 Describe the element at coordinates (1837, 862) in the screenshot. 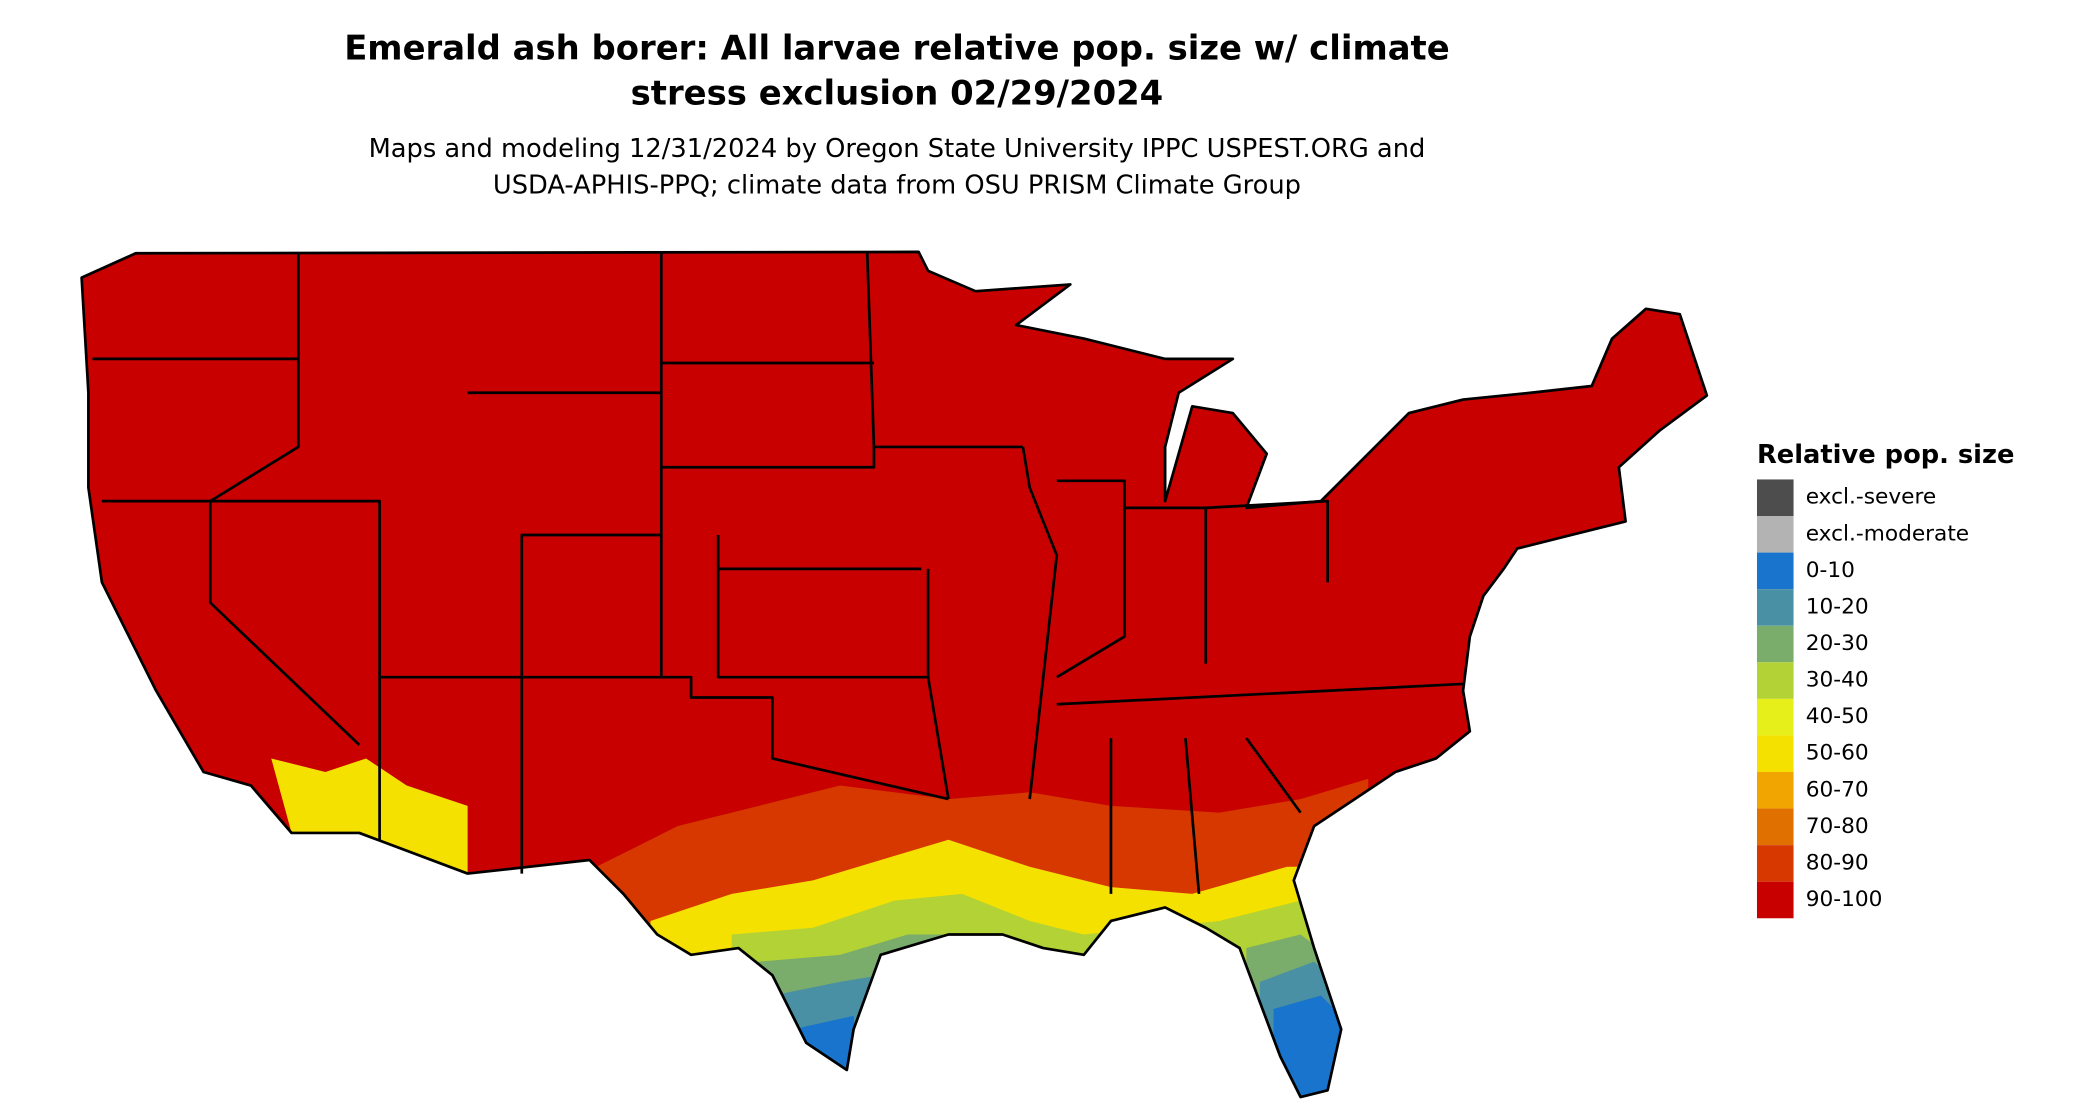

I see `legend-label: 80-90` at that location.